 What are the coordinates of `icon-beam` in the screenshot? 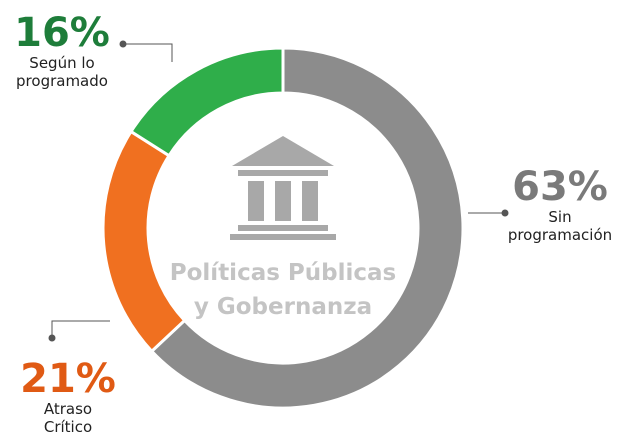 It's located at (283, 173).